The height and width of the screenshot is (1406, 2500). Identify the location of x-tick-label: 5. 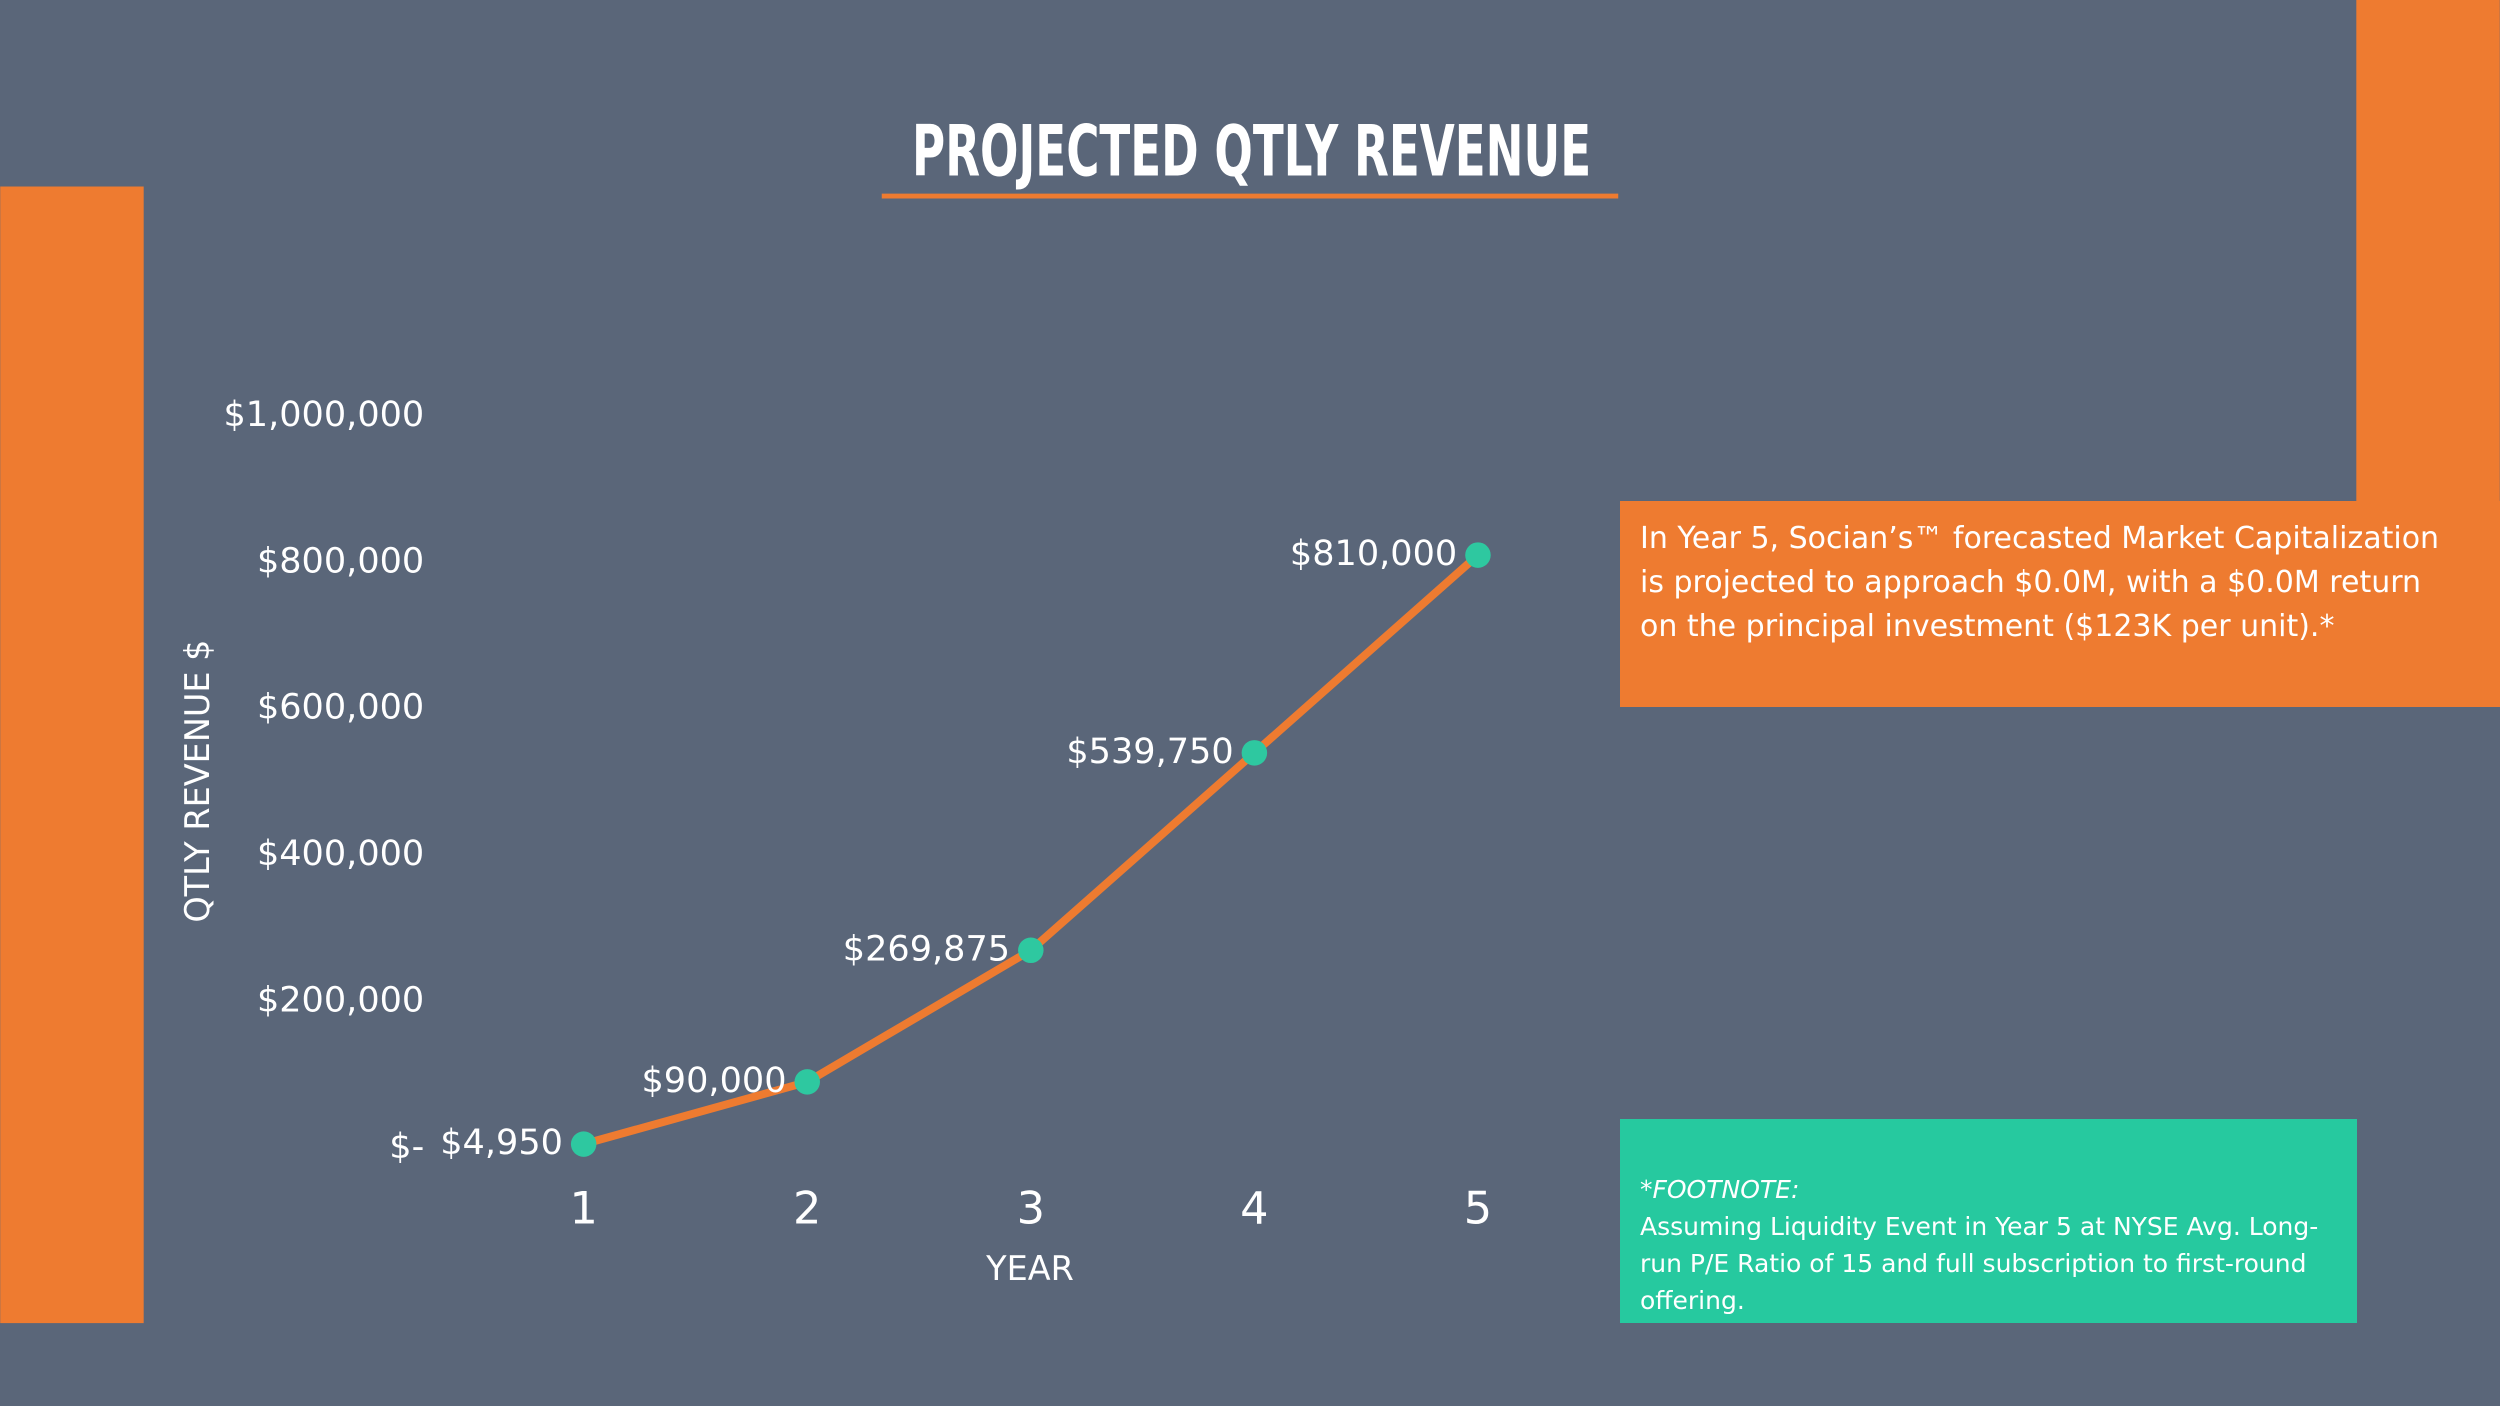
(1478, 1209).